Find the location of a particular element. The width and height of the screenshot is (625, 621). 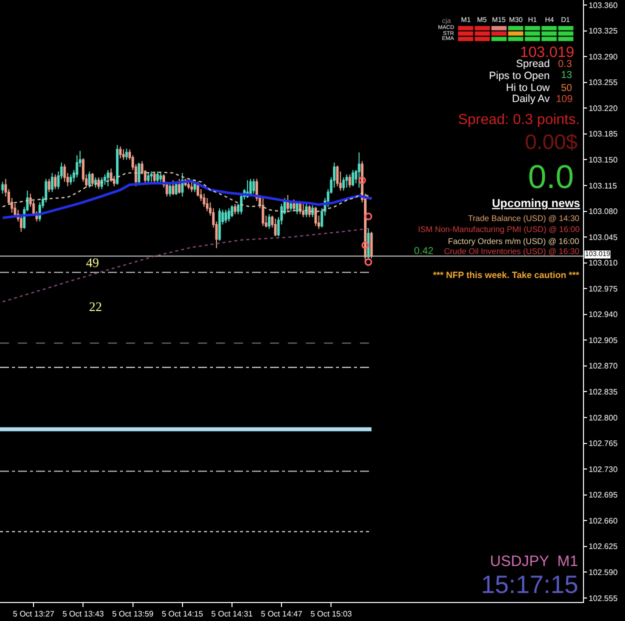

annotation: 0.0 is located at coordinates (551, 176).